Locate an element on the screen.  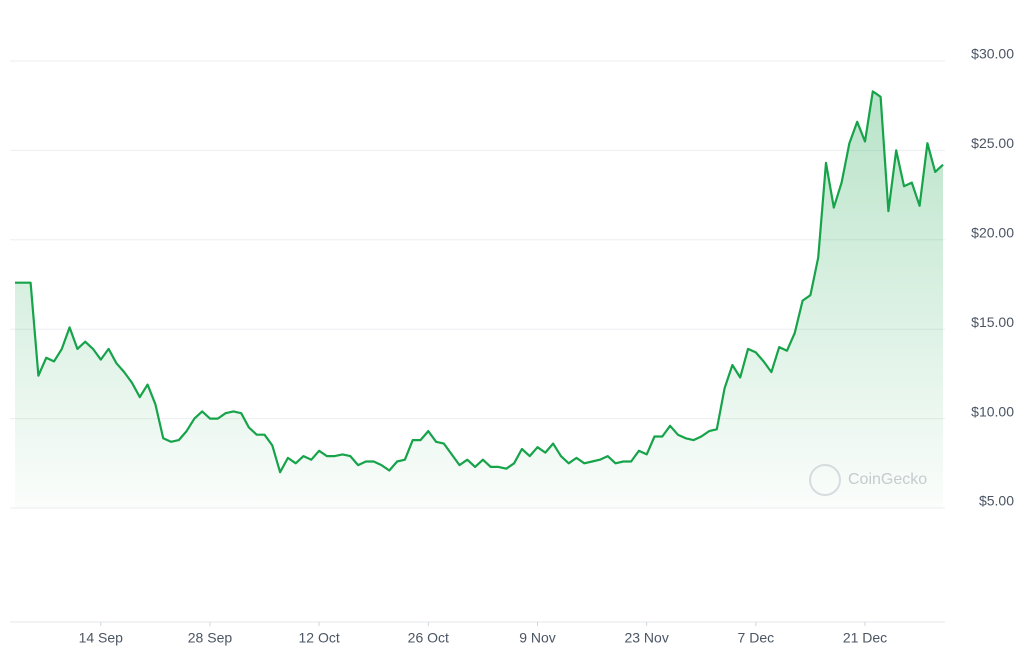
watermark-logo is located at coordinates (825, 480).